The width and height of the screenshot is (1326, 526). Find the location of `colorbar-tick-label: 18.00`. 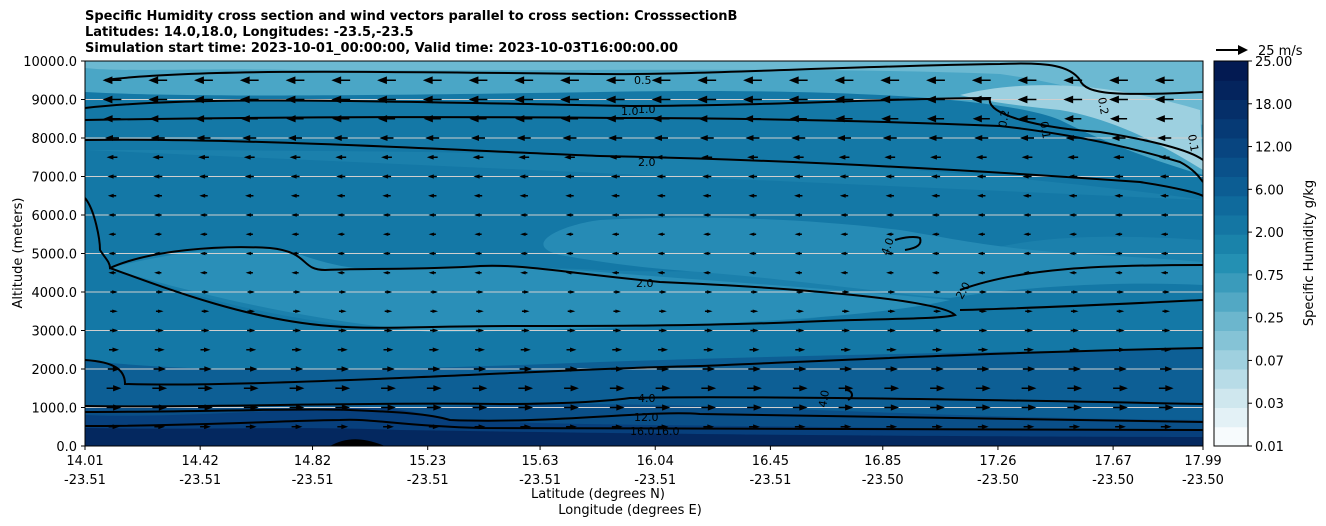

colorbar-tick-label: 18.00 is located at coordinates (1273, 105).